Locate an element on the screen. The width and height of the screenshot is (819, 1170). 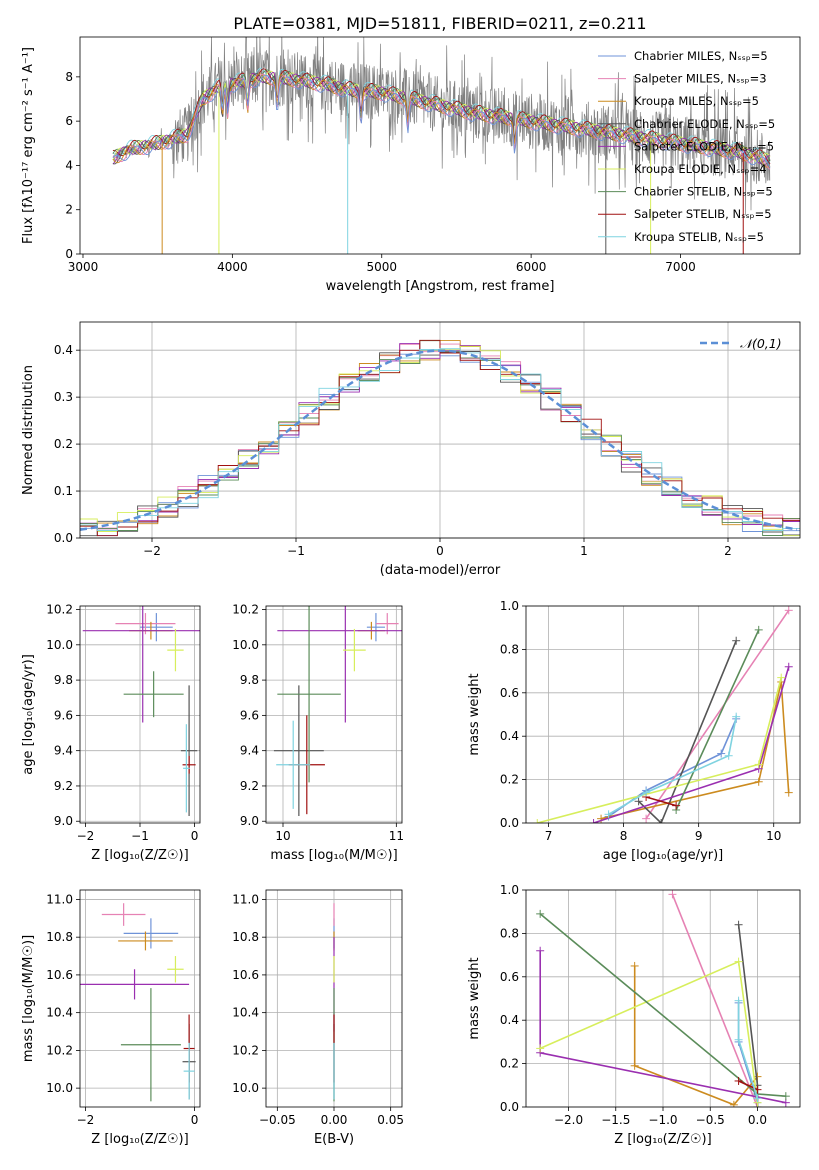
y-axis-label: Flux [fλ10⁻¹⁷ erg cm⁻² s⁻¹ A⁻¹] is located at coordinates (28, 145).